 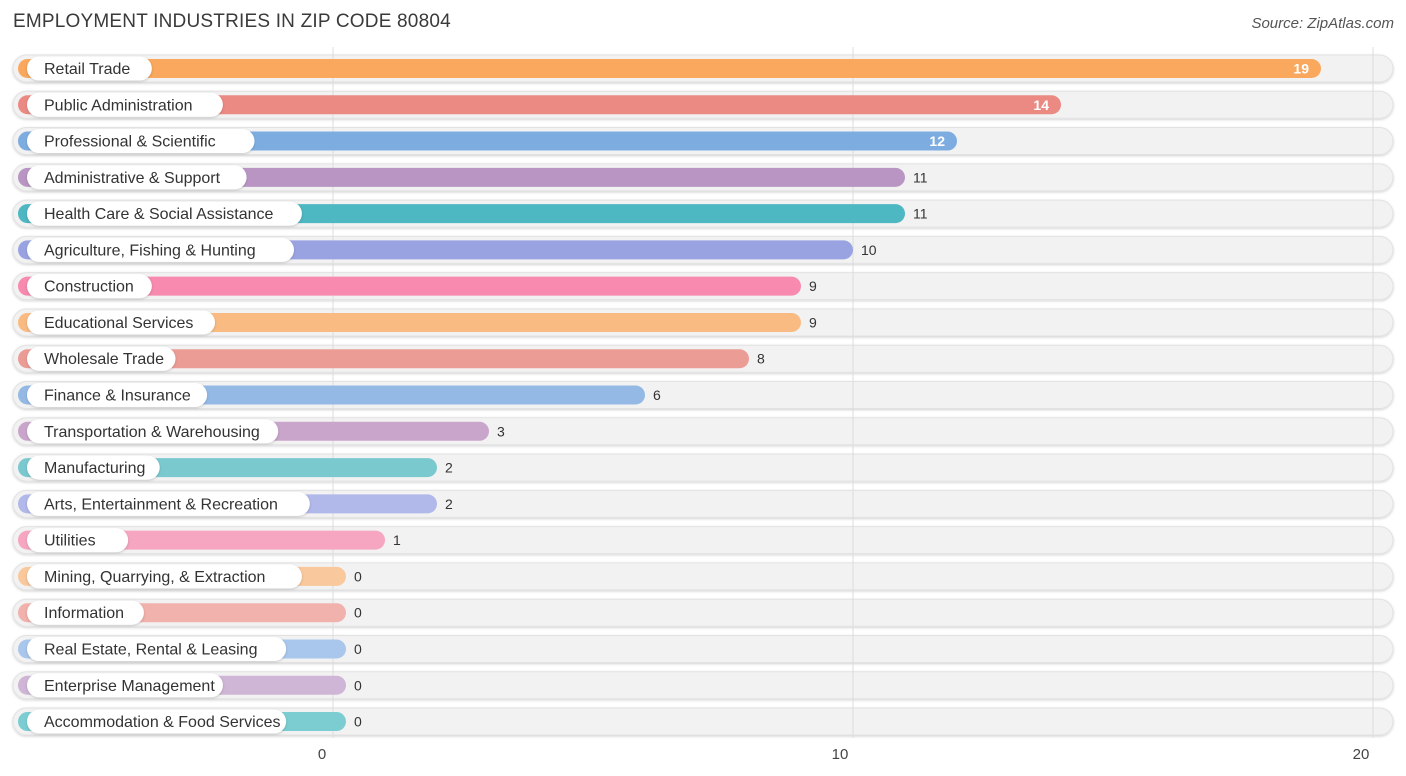 I want to click on category-label: Professional & Scientific, so click(x=130, y=142).